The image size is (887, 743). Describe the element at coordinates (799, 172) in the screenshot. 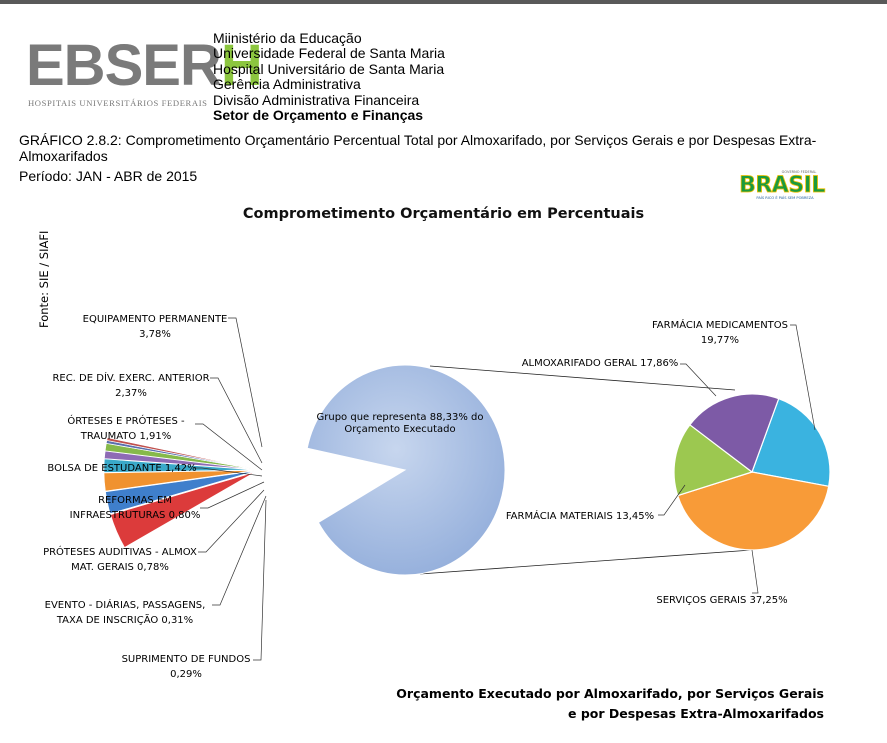

I see `gov-logo-small-text: GOVERNO FEDERAL` at that location.